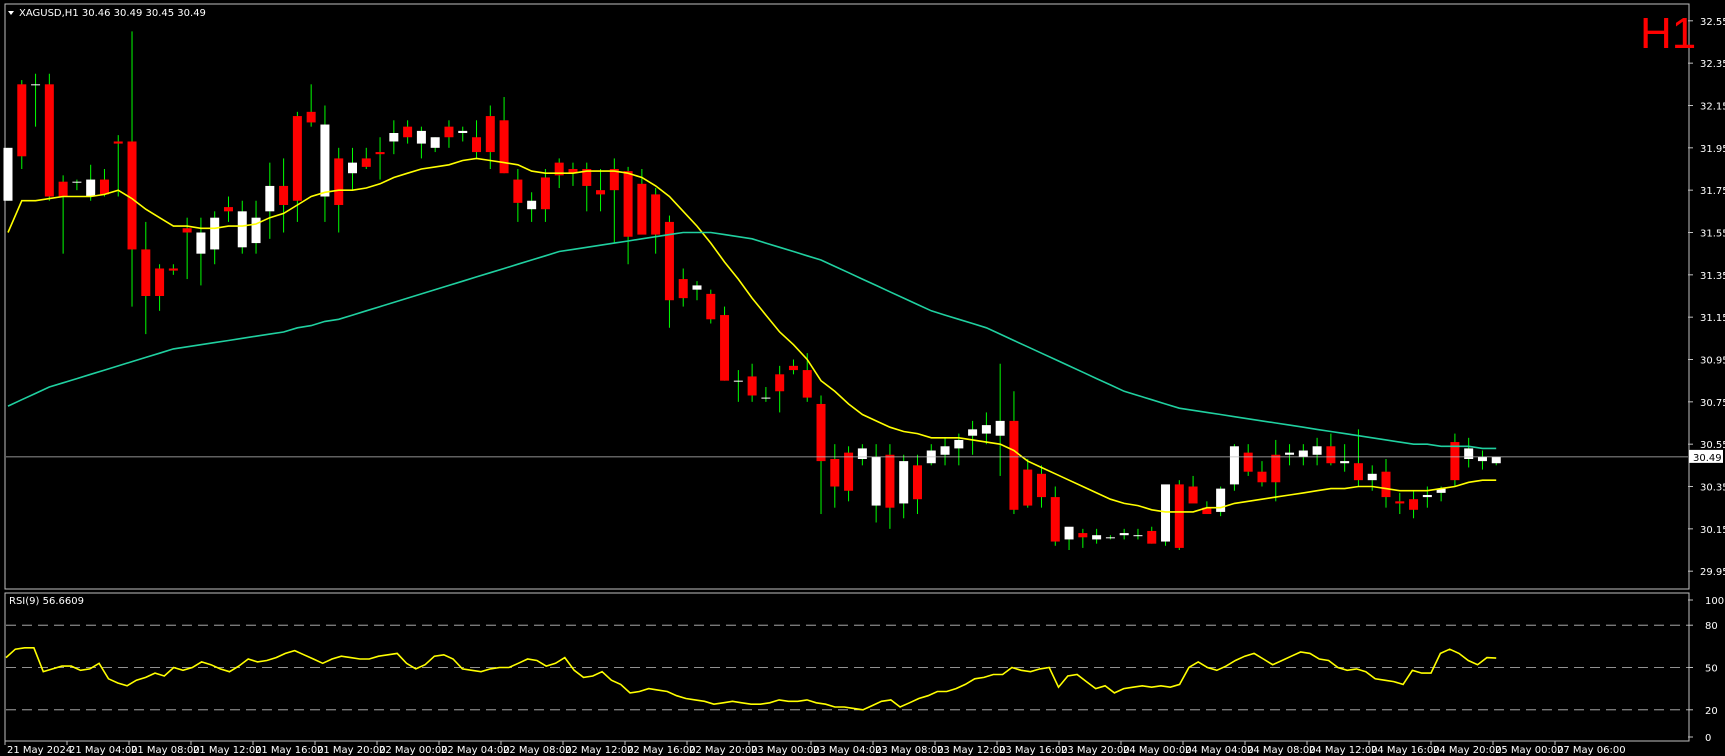 The width and height of the screenshot is (1725, 756). I want to click on time-tick-label: 22 May 00:00, so click(413, 750).